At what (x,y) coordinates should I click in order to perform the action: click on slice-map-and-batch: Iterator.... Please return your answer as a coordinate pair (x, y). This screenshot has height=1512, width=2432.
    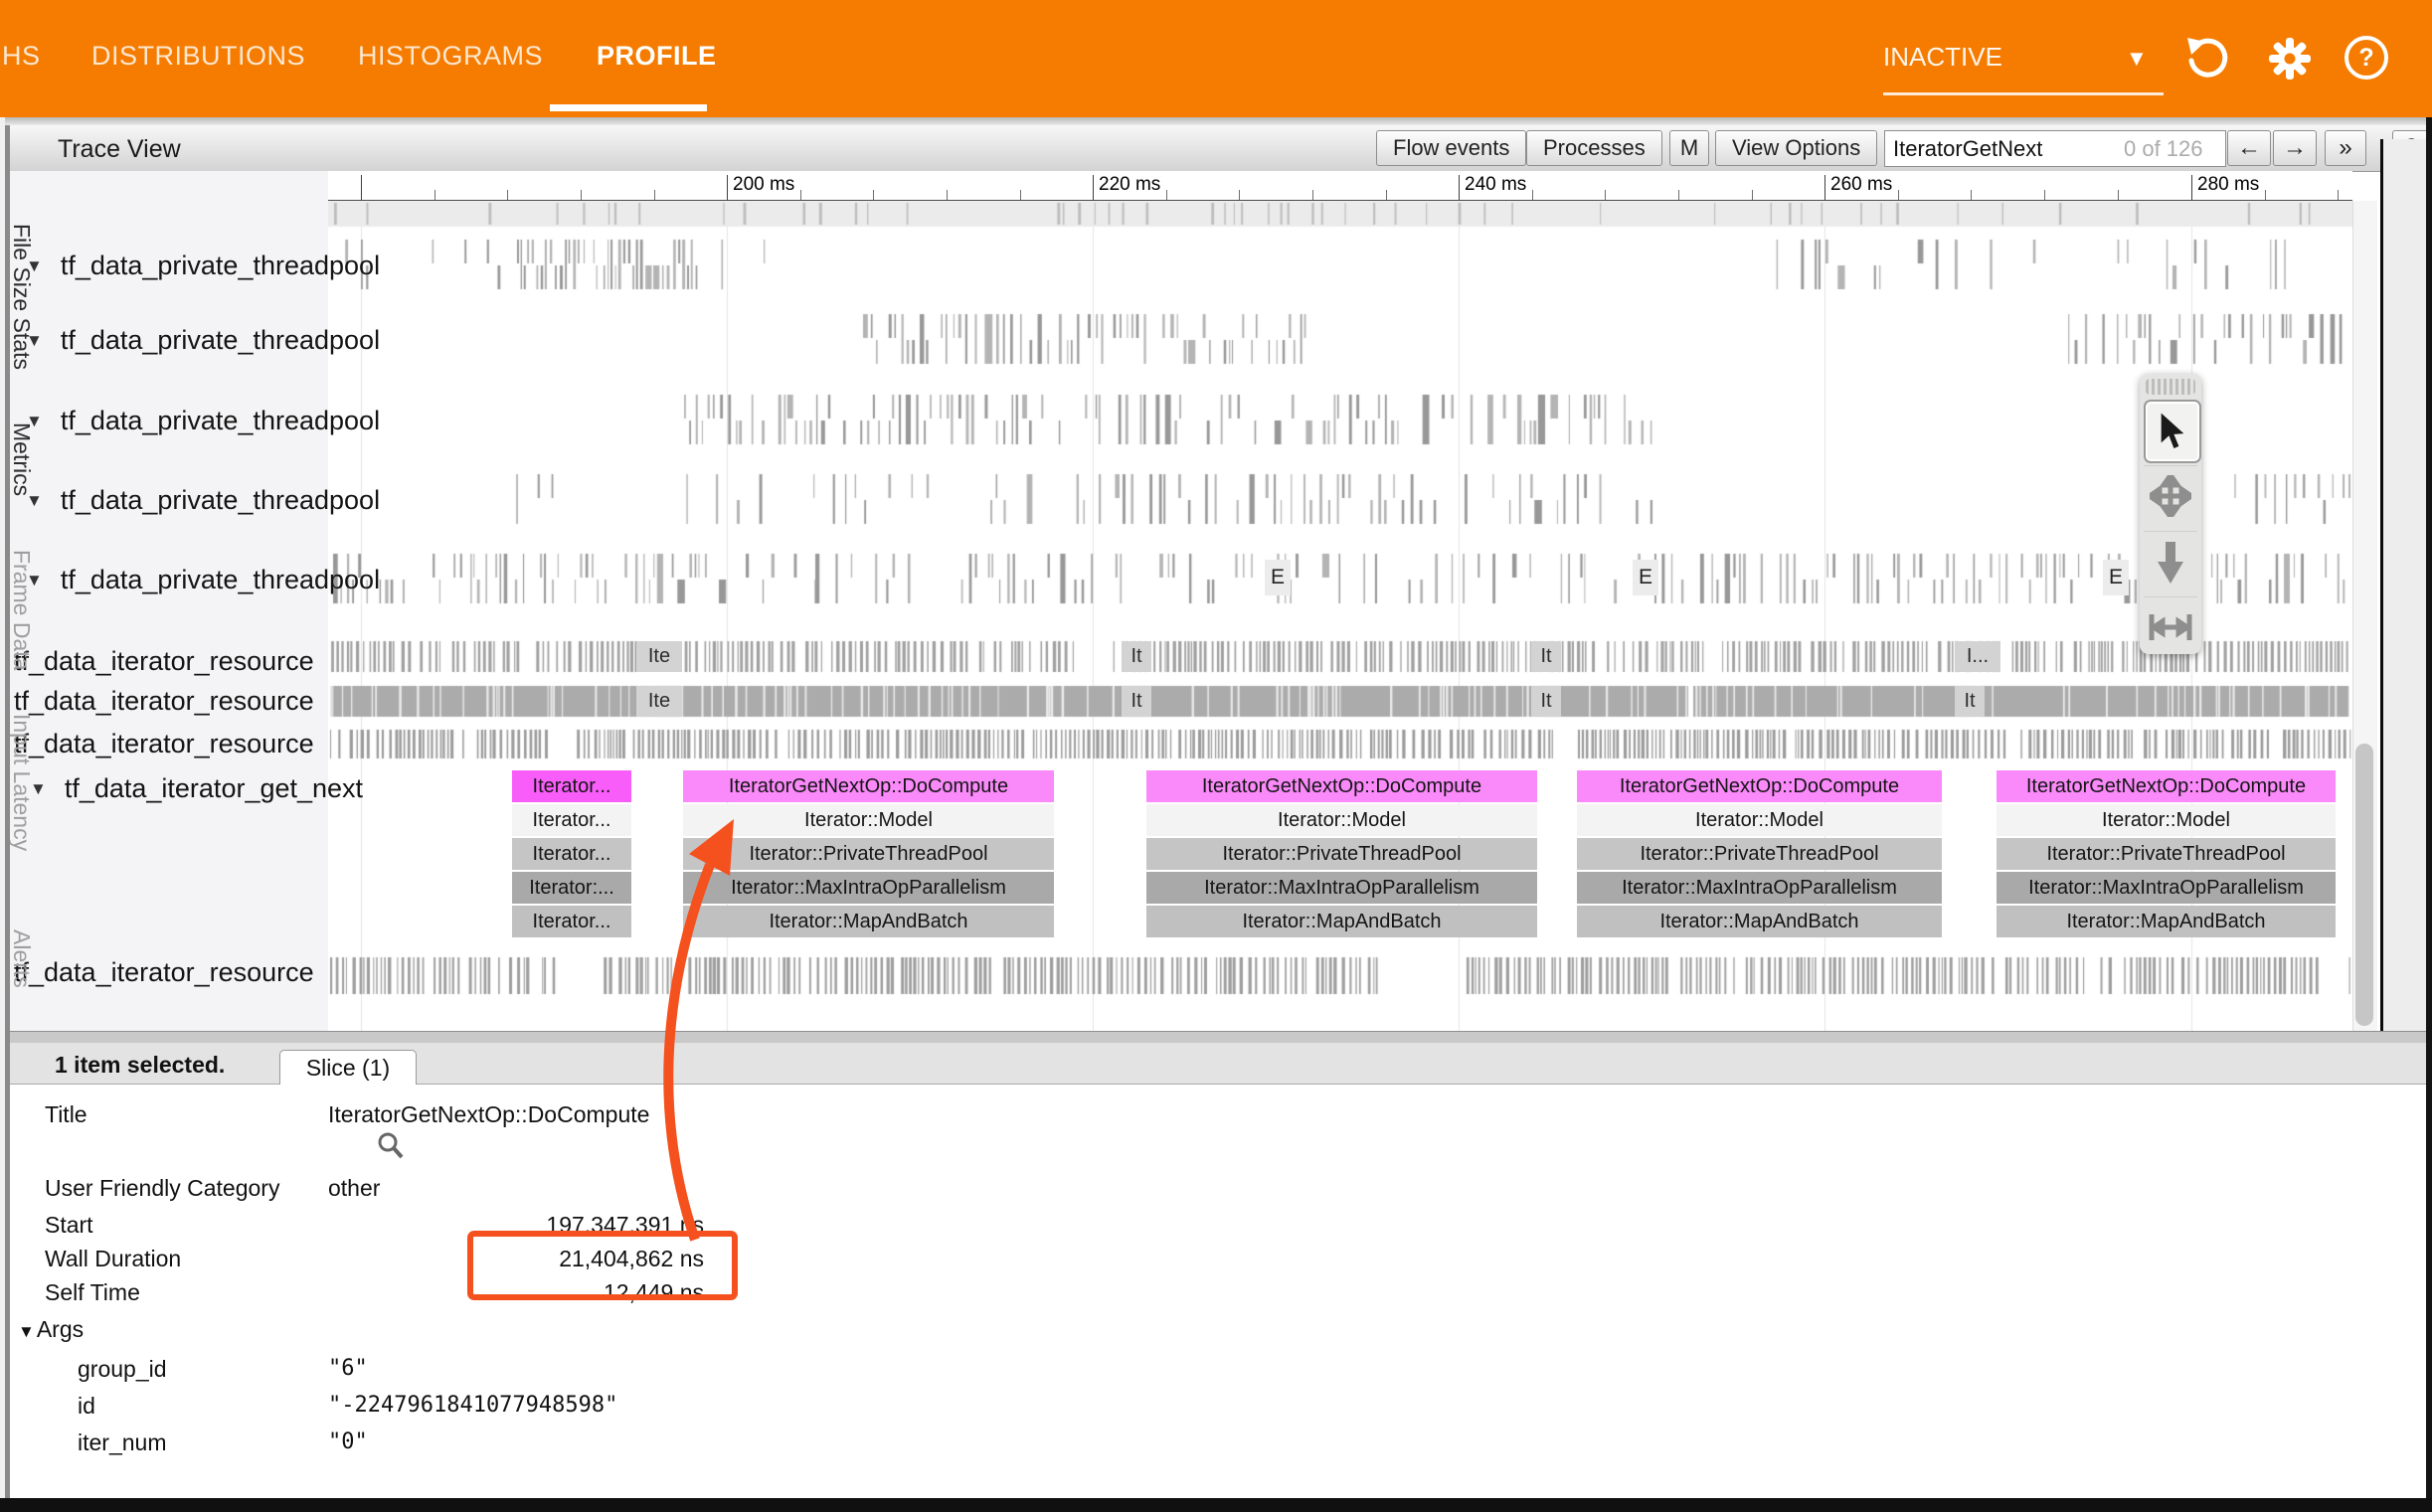
    Looking at the image, I should click on (571, 921).